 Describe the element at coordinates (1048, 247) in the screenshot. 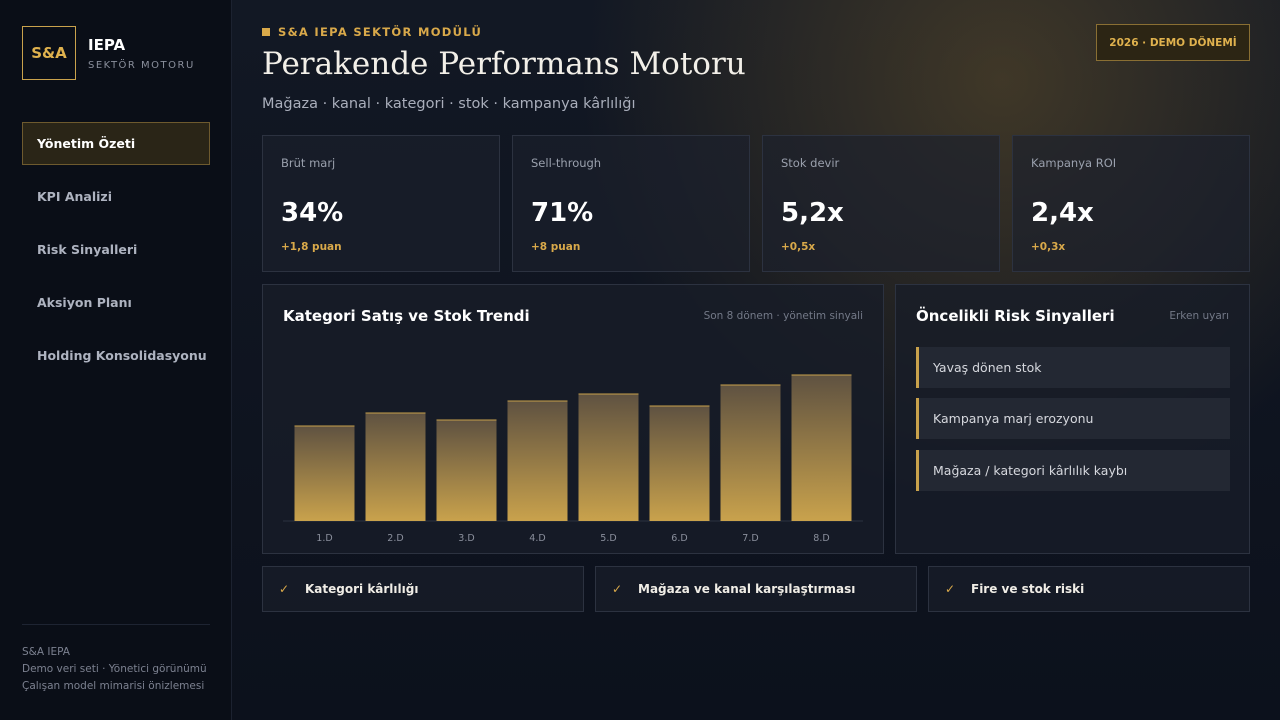

I see `kpi-delta: +0,3x` at that location.